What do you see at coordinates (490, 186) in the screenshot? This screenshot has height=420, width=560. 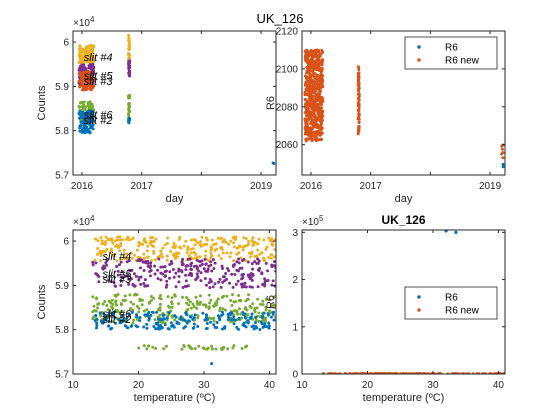 I see `x-tick-label: 2019` at bounding box center [490, 186].